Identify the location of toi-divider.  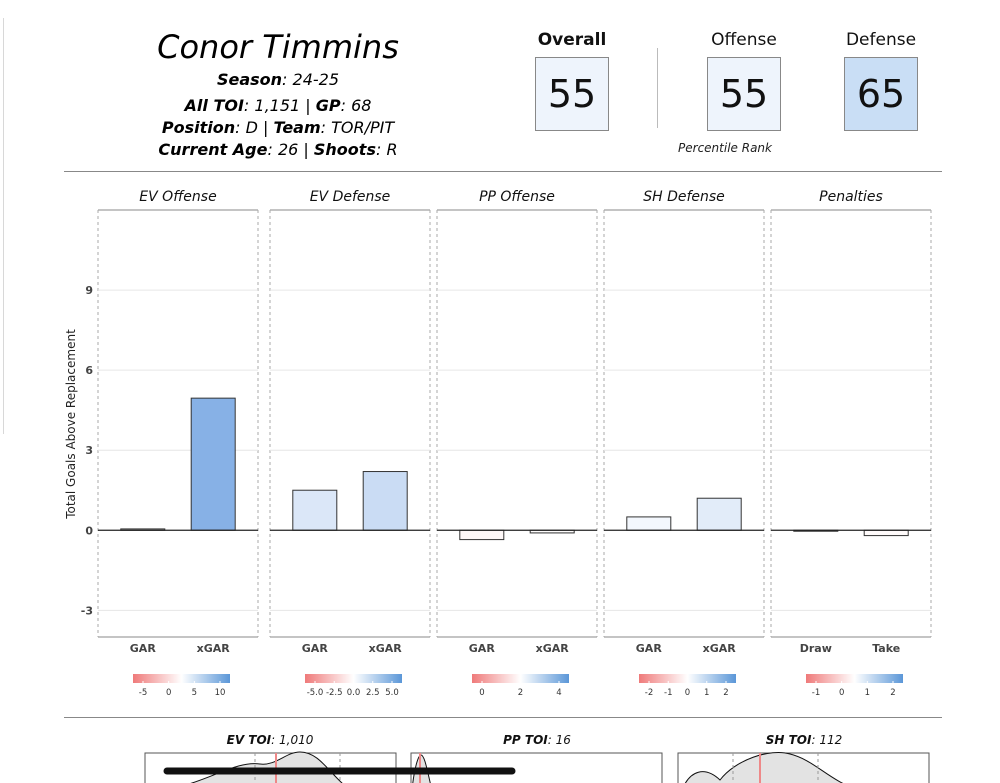
(503, 717).